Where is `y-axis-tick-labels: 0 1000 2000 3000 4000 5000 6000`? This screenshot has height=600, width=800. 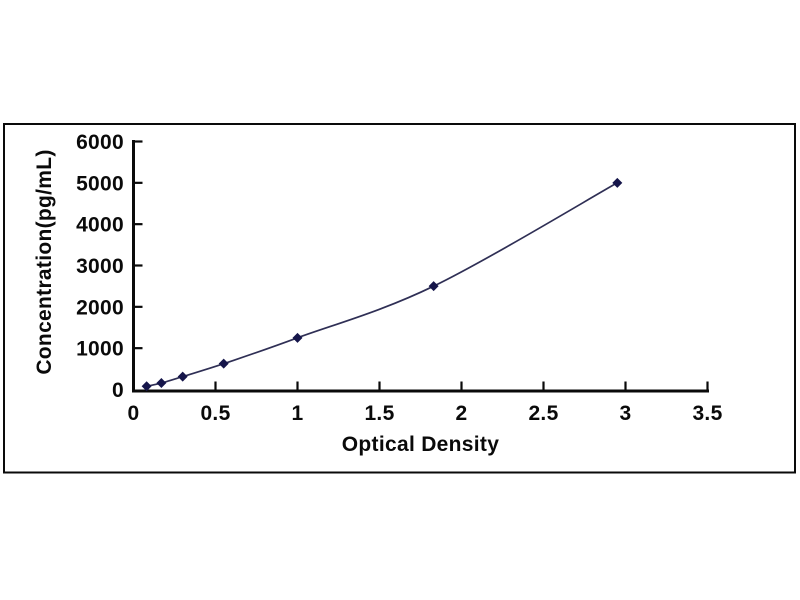
y-axis-tick-labels: 0 1000 2000 3000 4000 5000 6000 is located at coordinates (100, 266).